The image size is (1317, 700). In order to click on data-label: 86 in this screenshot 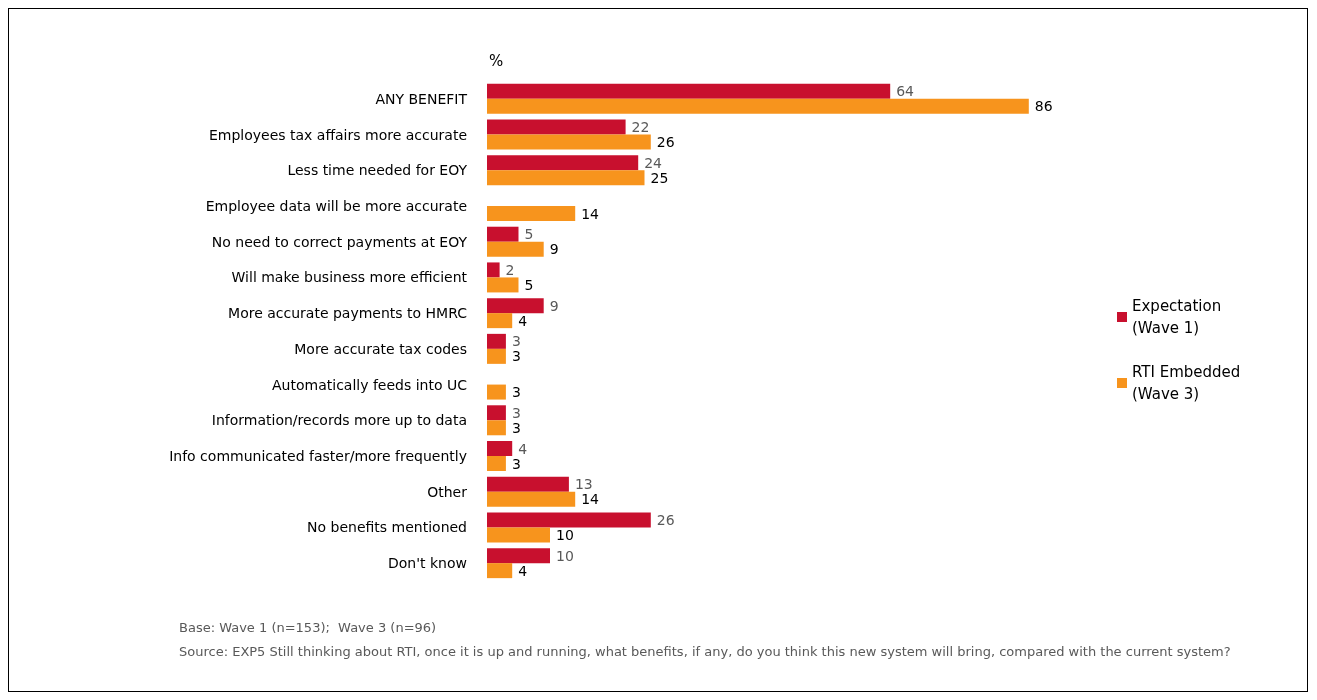, I will do `click(1043, 106)`.